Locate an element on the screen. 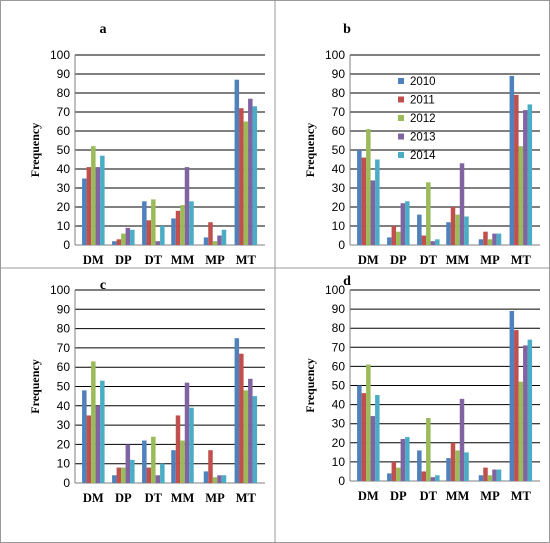 The image size is (550, 543). bar-mm-2010 is located at coordinates (448, 233).